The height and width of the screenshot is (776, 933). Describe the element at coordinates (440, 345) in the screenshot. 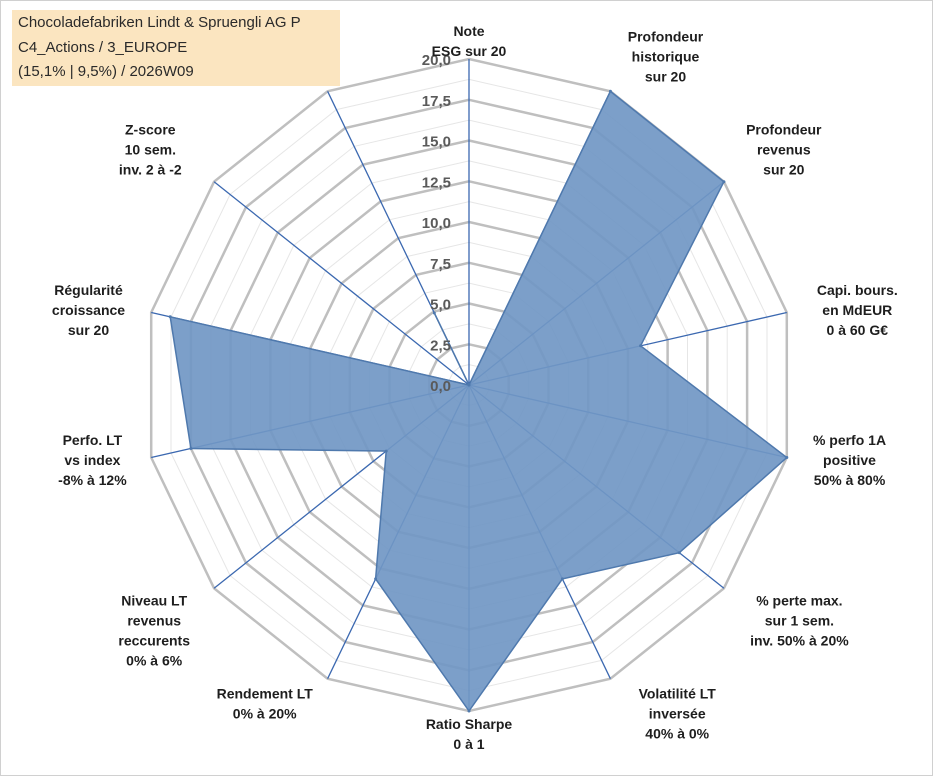

I see `tick-label: 2,5` at that location.